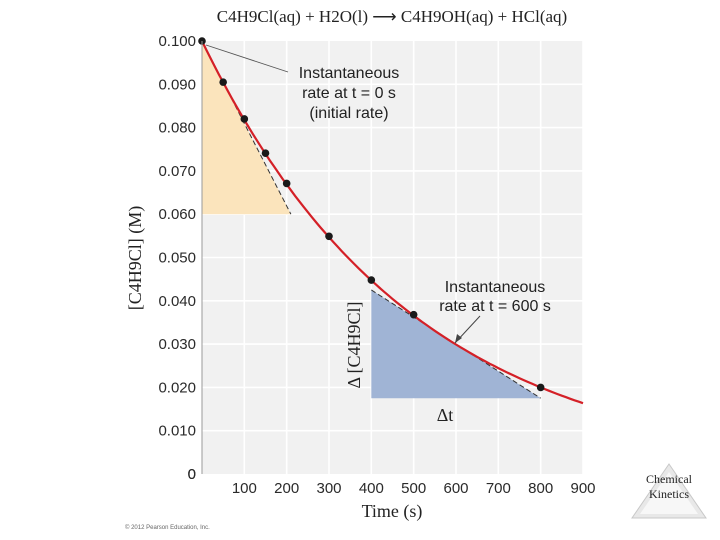 This screenshot has height=540, width=720. Describe the element at coordinates (328, 488) in the screenshot. I see `x-tick-label: 300` at that location.